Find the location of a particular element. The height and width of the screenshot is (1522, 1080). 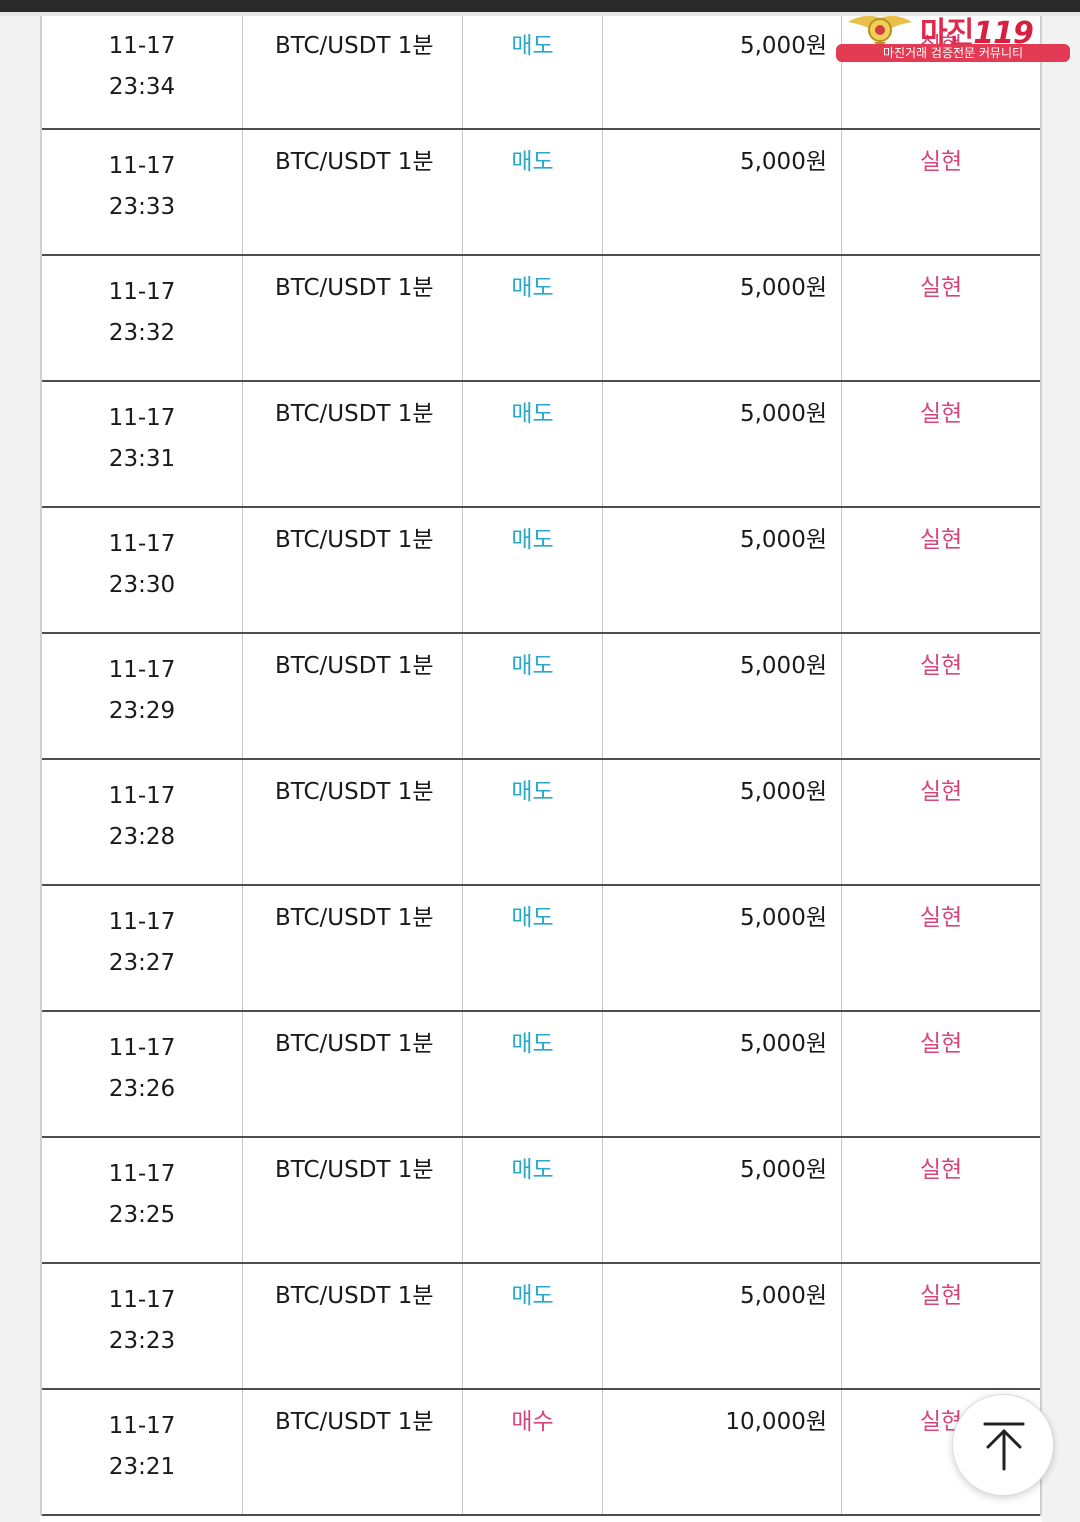

trade-time: 23:33 is located at coordinates (142, 207).